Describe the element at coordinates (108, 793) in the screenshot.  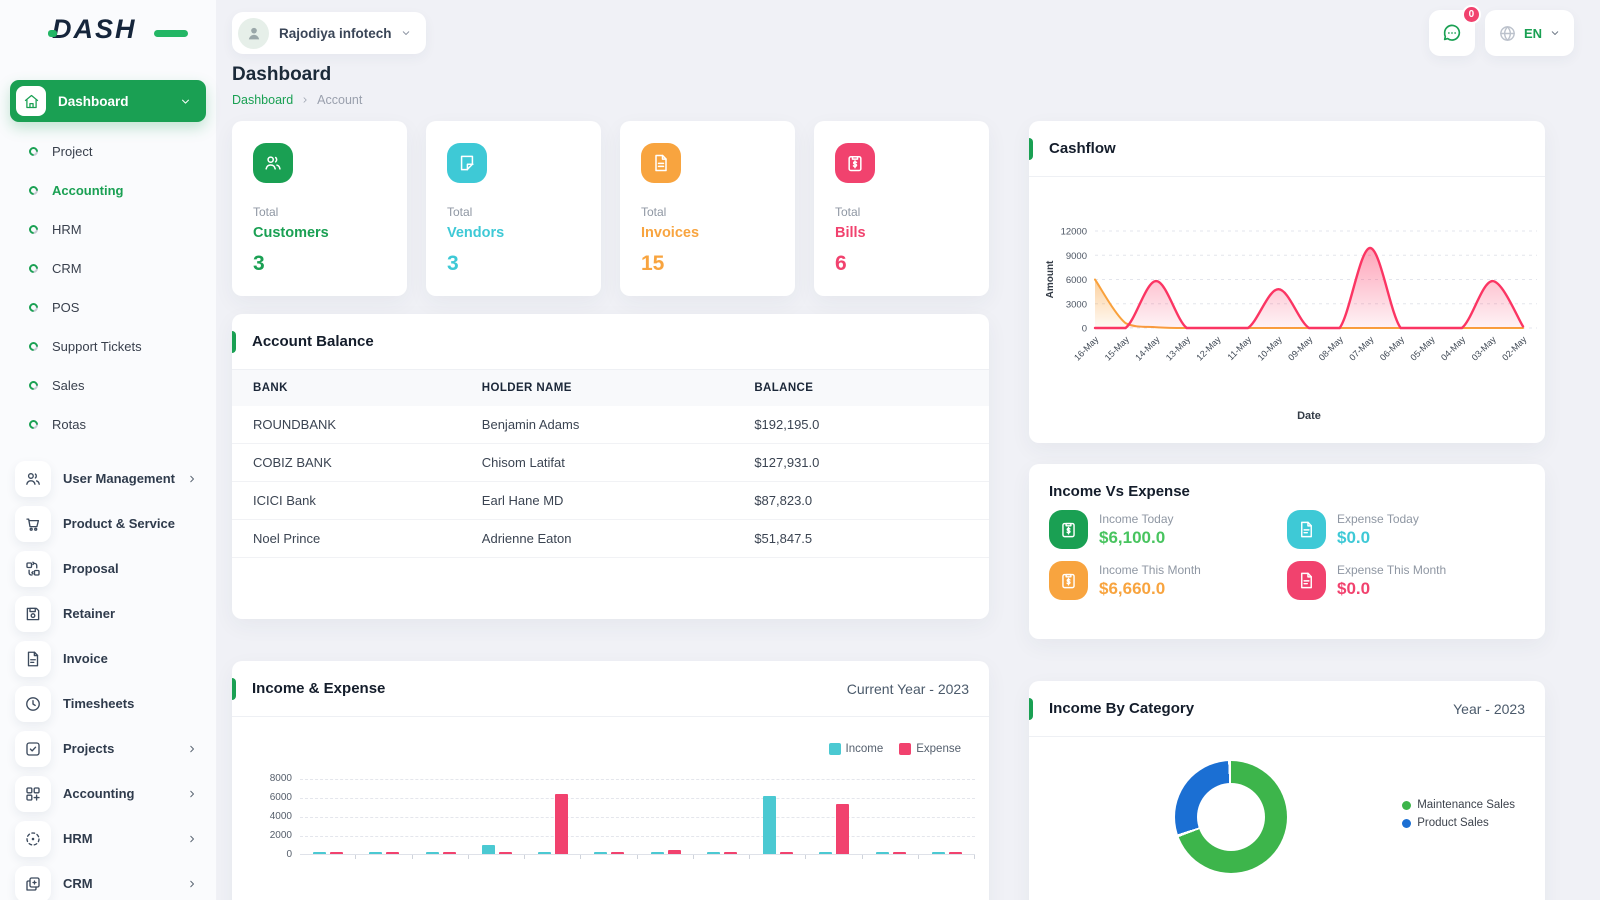
I see `sidebar-item-accounting: Accounting` at that location.